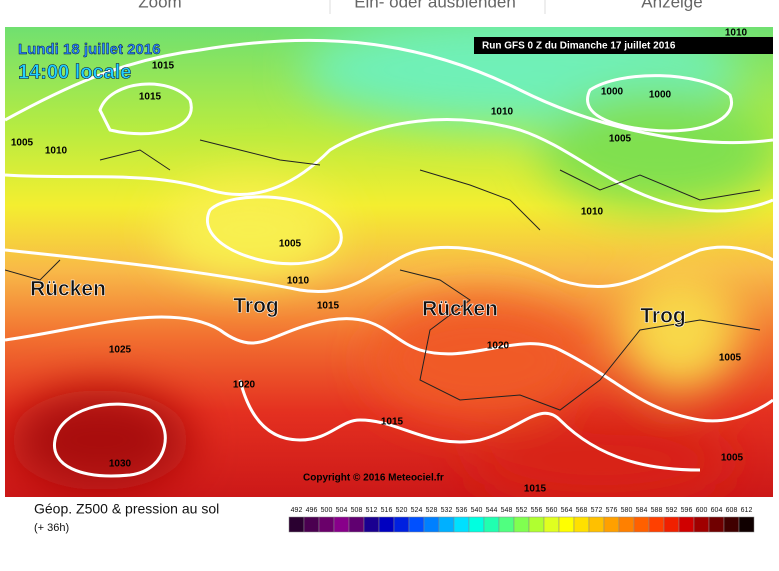  Describe the element at coordinates (492, 510) in the screenshot. I see `scale-label: 544` at that location.